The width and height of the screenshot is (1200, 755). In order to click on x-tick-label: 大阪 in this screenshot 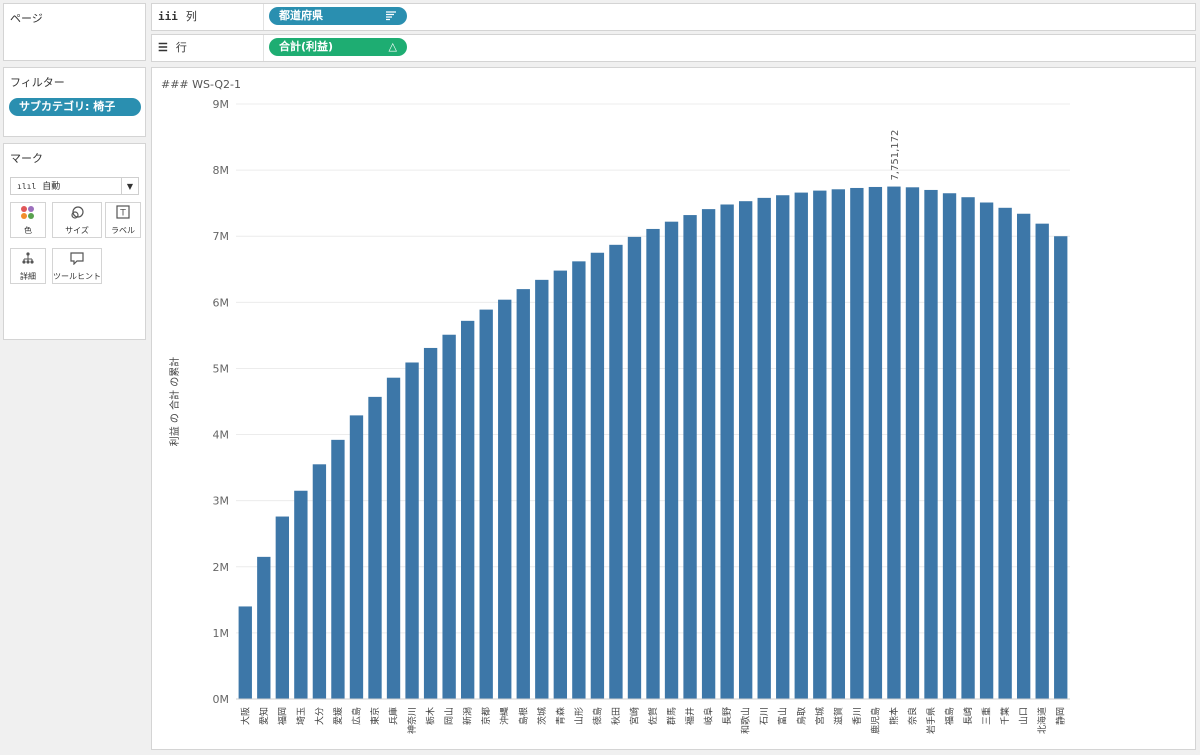, I will do `click(245, 716)`.